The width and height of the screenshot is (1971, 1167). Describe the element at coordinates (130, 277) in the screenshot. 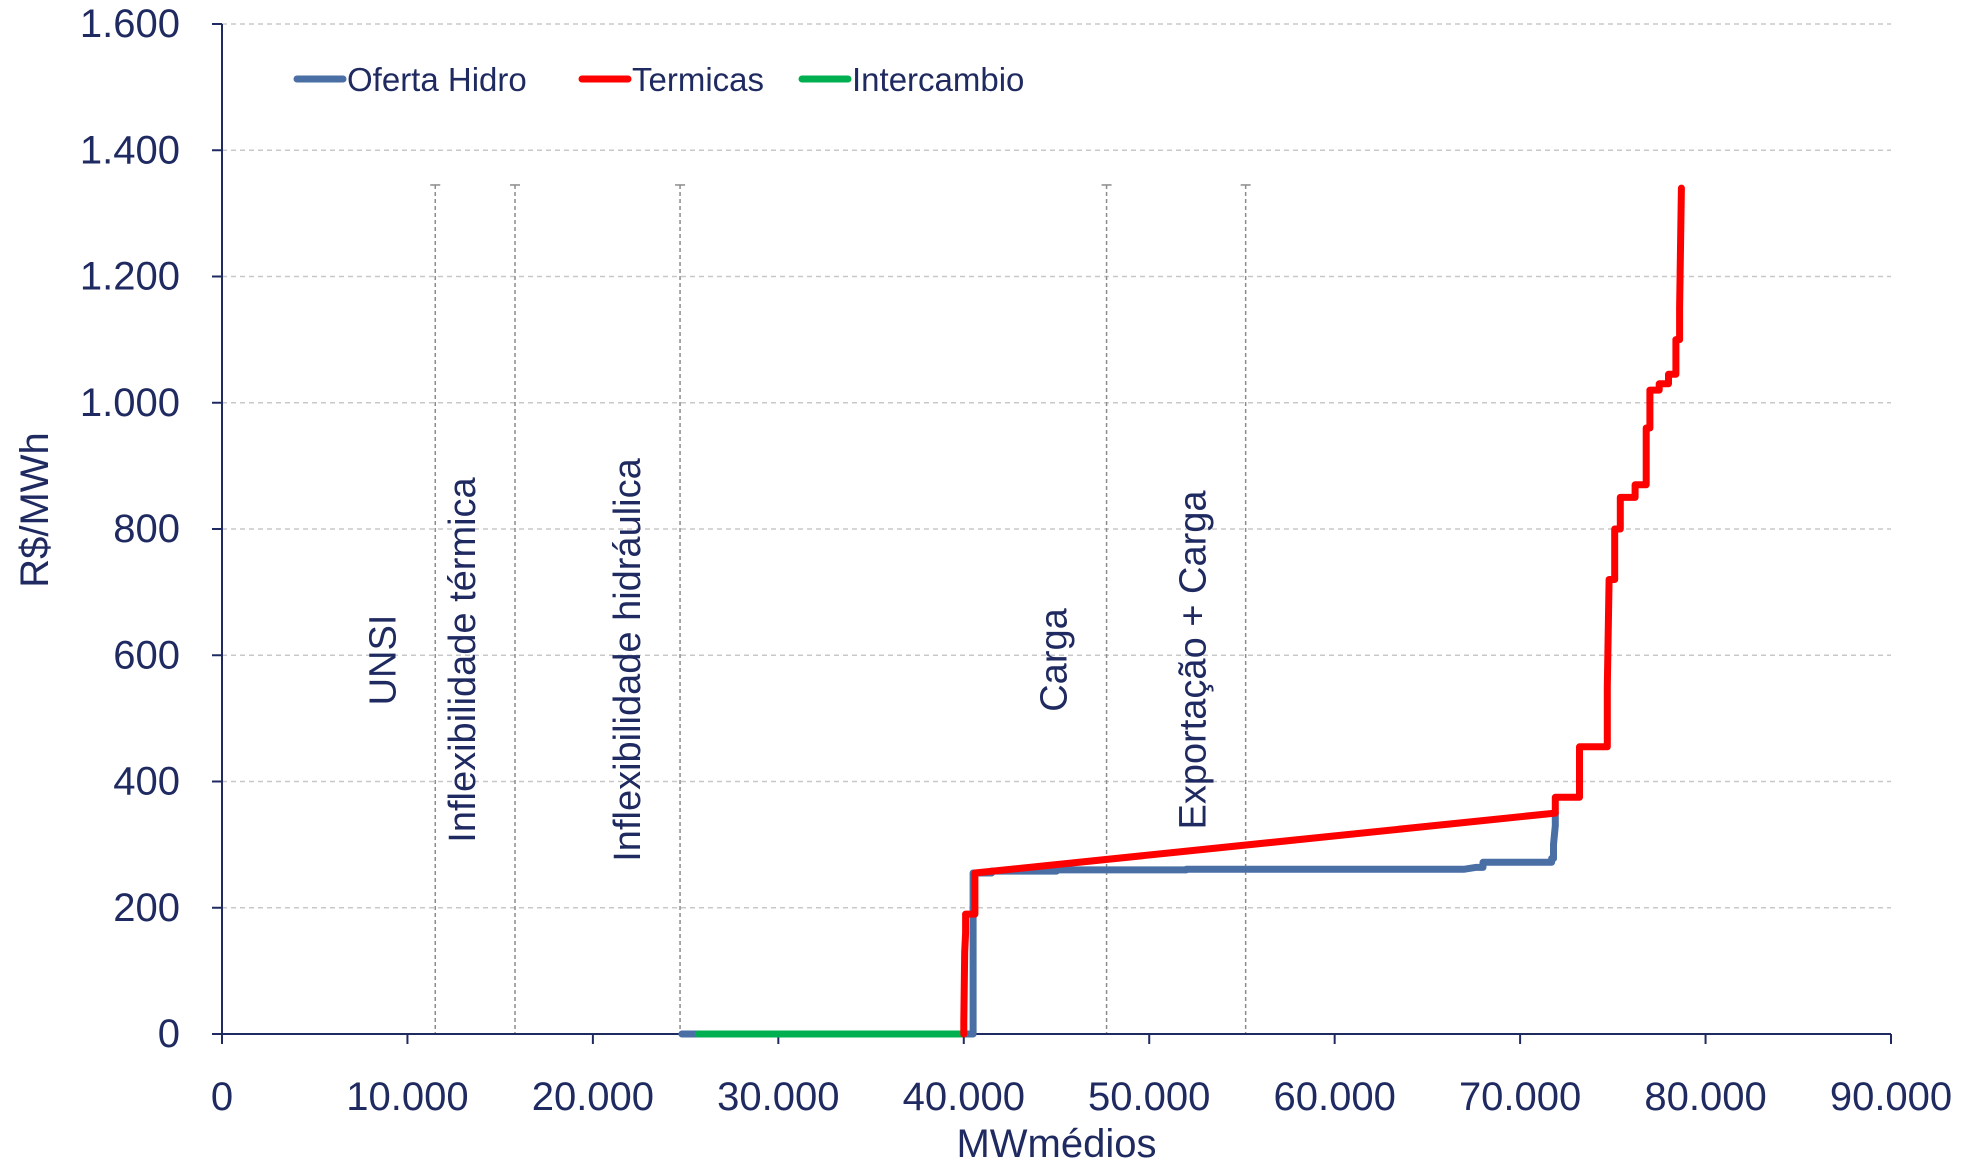

I see `y-tick-label: 1.200` at that location.